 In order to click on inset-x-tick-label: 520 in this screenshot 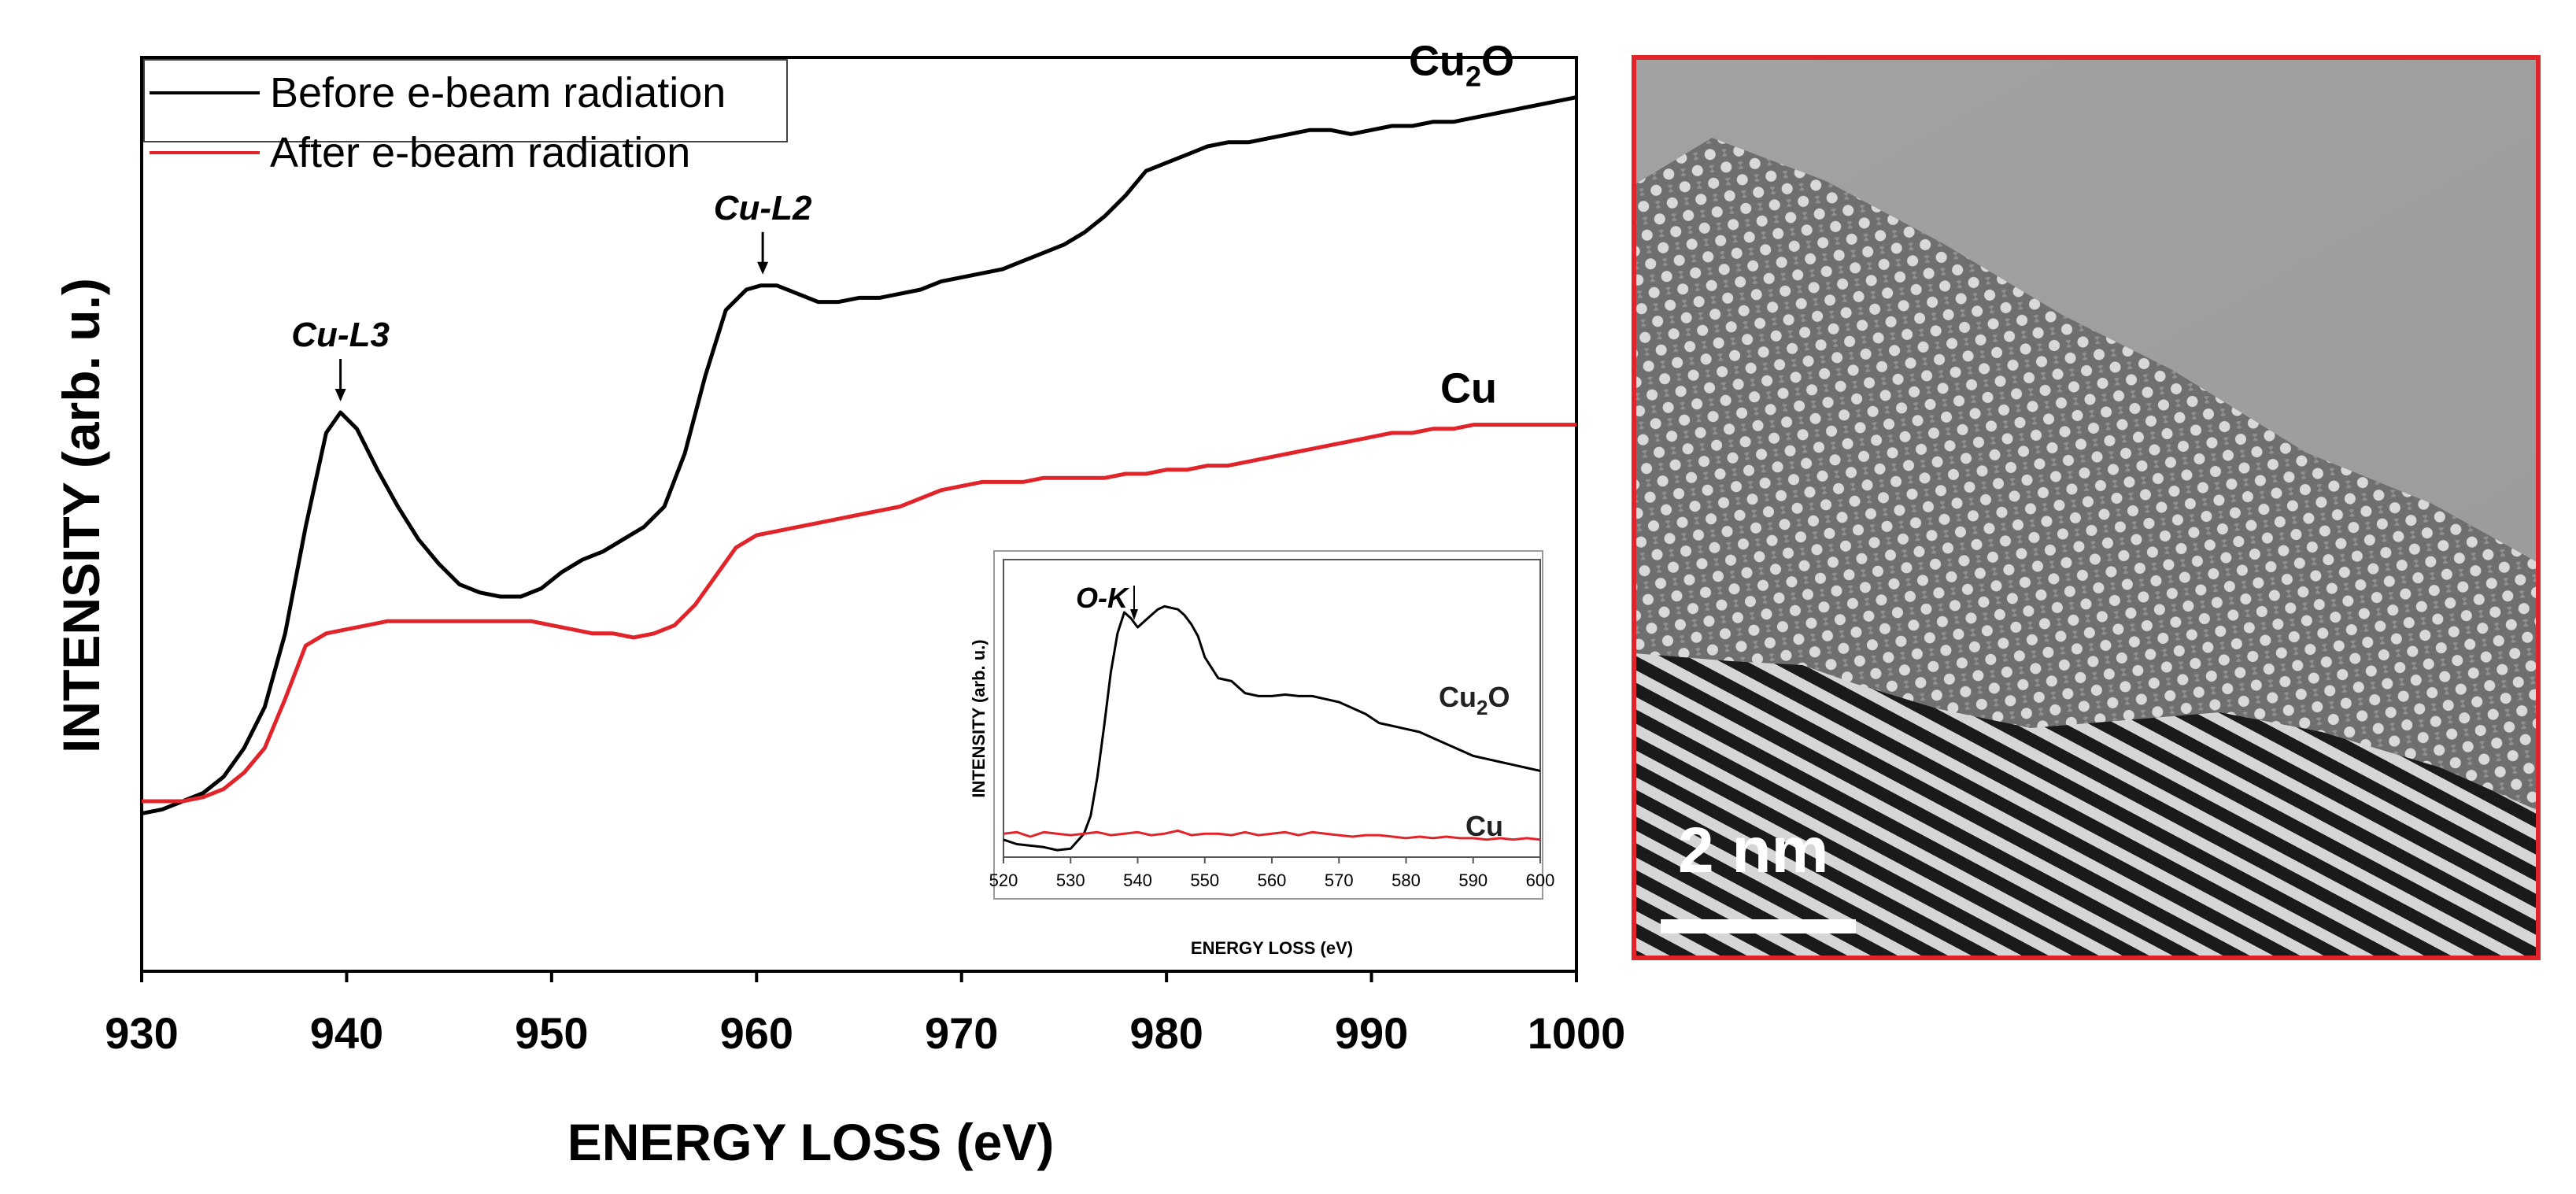, I will do `click(1003, 880)`.